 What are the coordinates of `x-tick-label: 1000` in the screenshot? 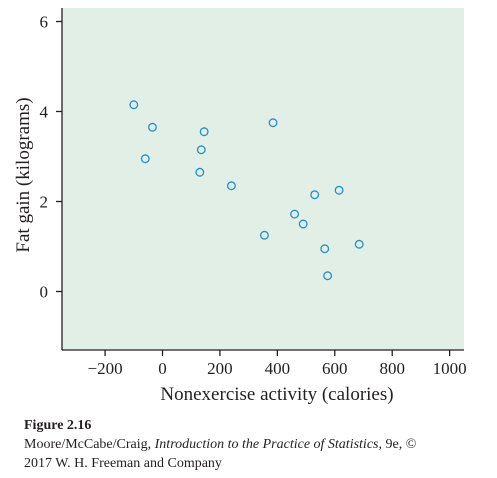 It's located at (450, 368).